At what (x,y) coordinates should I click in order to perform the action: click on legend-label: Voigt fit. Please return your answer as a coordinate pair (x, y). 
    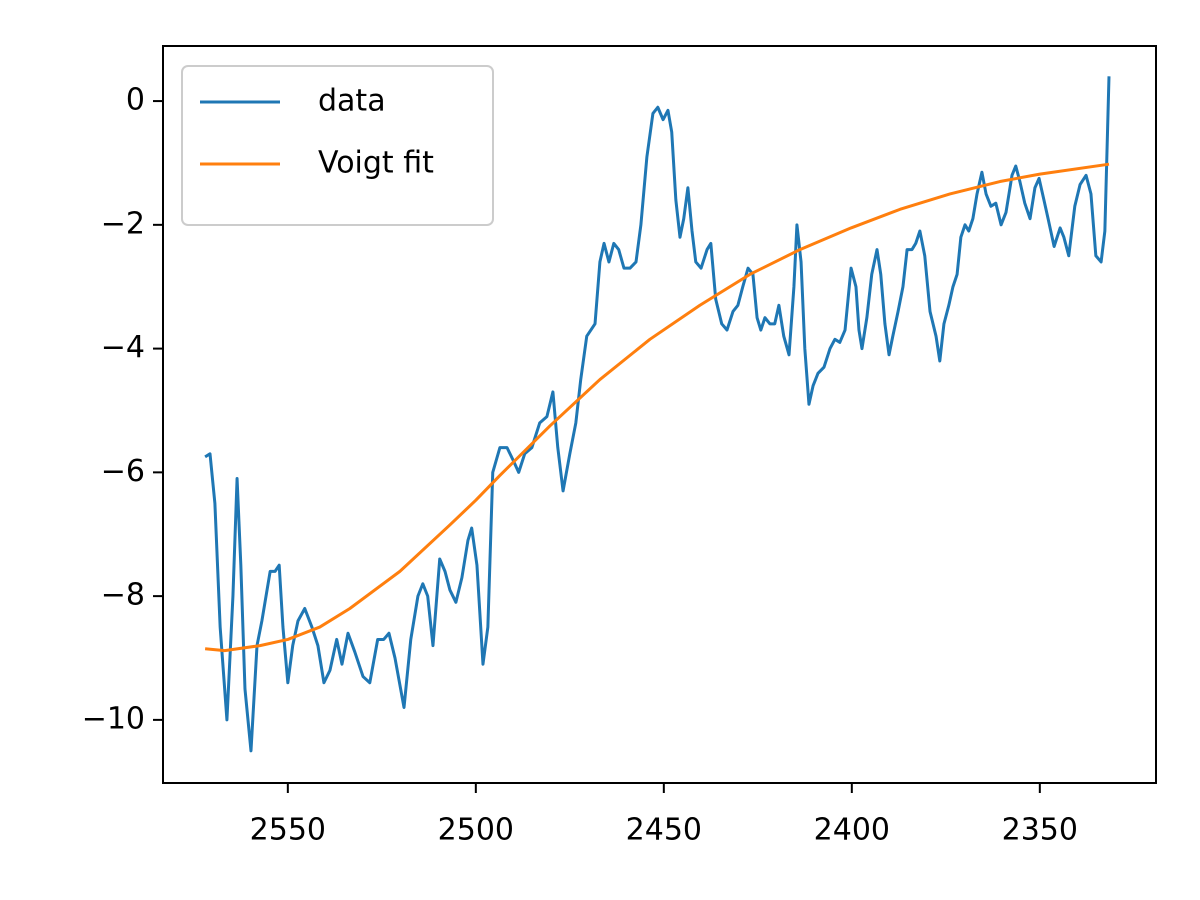
    Looking at the image, I should click on (376, 163).